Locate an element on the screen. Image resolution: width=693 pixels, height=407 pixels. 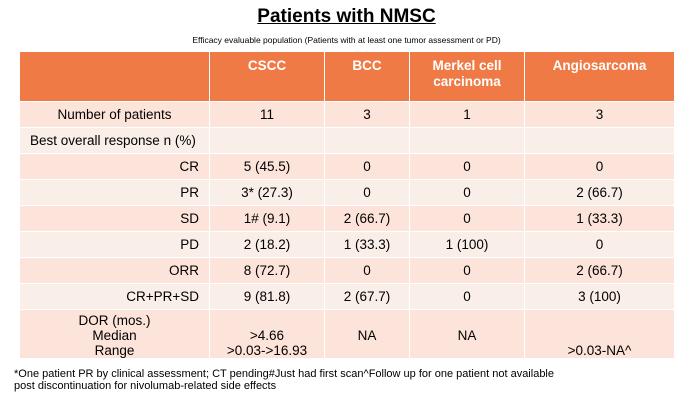
footnote-caret: ^Follow up for one patient not available is located at coordinates (458, 374).